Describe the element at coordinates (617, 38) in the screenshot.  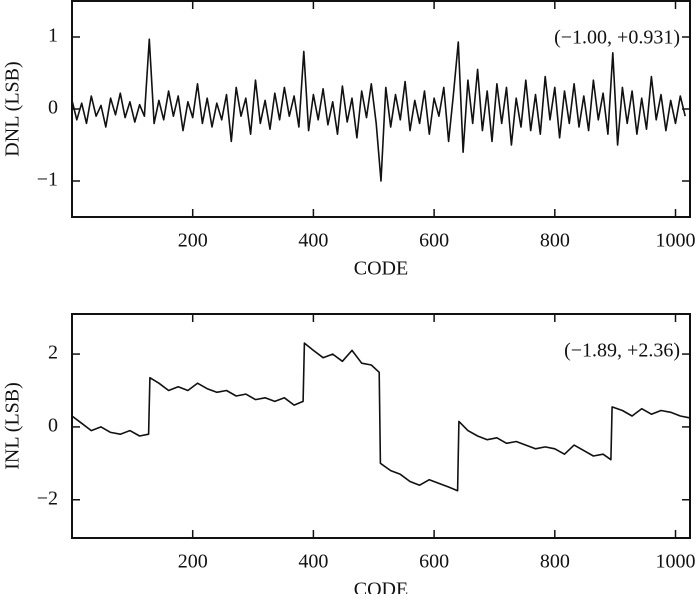
I see `annotation: (−1.00, +0.931)` at that location.